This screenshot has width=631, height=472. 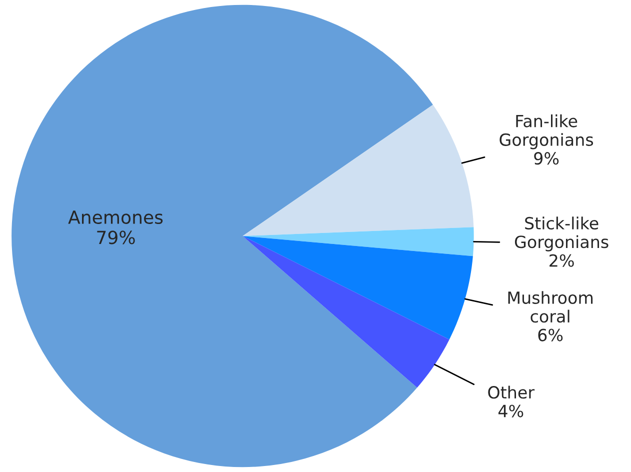 What do you see at coordinates (116, 237) in the screenshot?
I see `data-label: 79%` at bounding box center [116, 237].